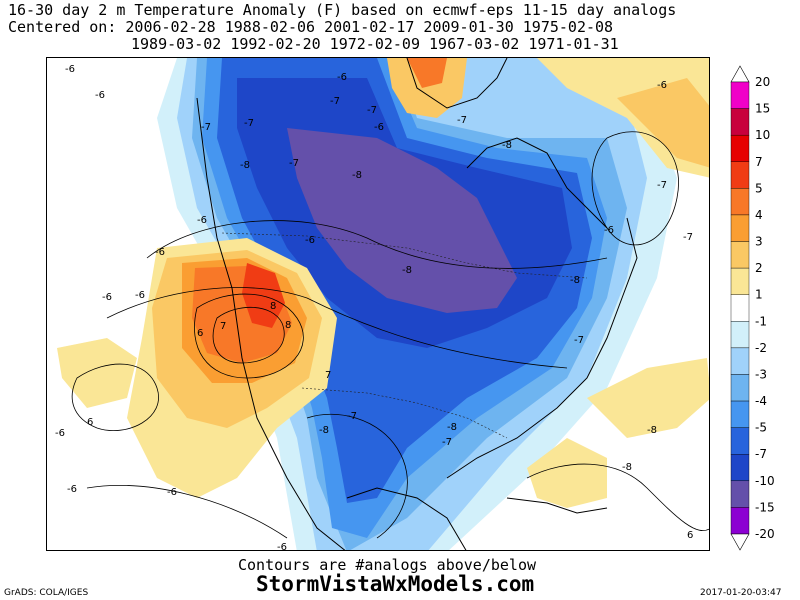  I want to click on legend-tick-label: -15, so click(765, 507).